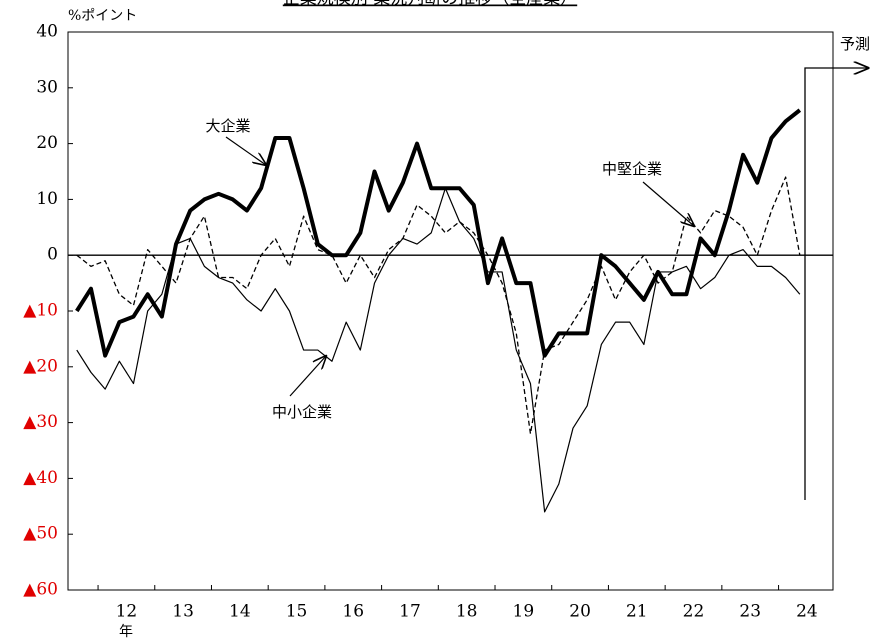 This screenshot has height=643, width=875. What do you see at coordinates (47, 143) in the screenshot?
I see `y-tick-label: 20` at bounding box center [47, 143].